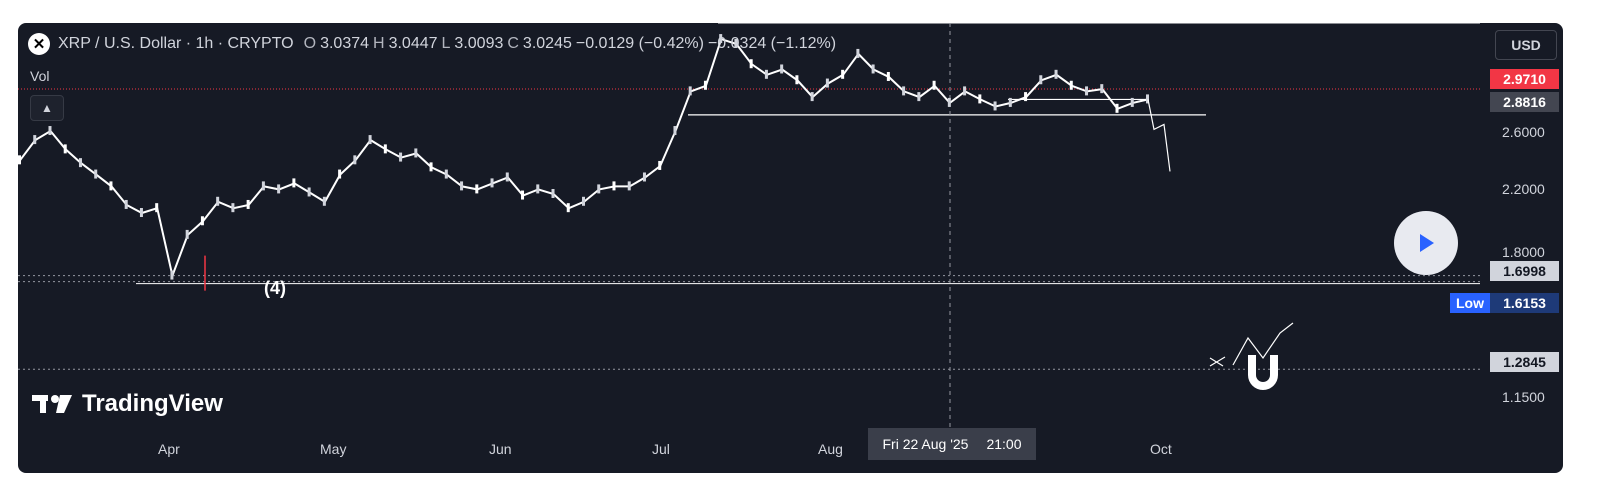  Describe the element at coordinates (333, 449) in the screenshot. I see `x-tick: May` at that location.